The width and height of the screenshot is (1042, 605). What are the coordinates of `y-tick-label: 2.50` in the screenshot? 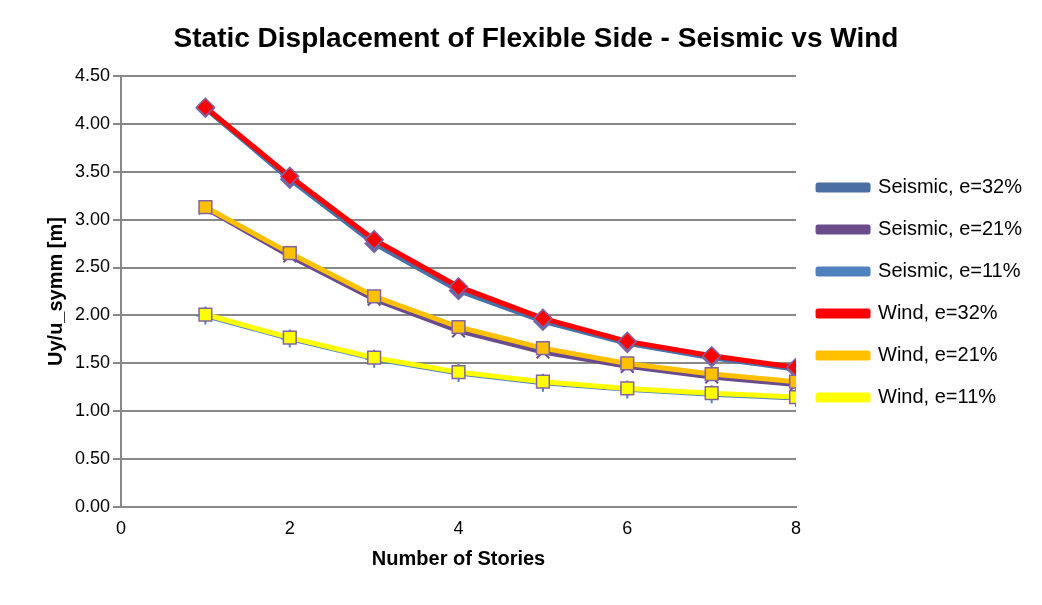 It's located at (92, 266).